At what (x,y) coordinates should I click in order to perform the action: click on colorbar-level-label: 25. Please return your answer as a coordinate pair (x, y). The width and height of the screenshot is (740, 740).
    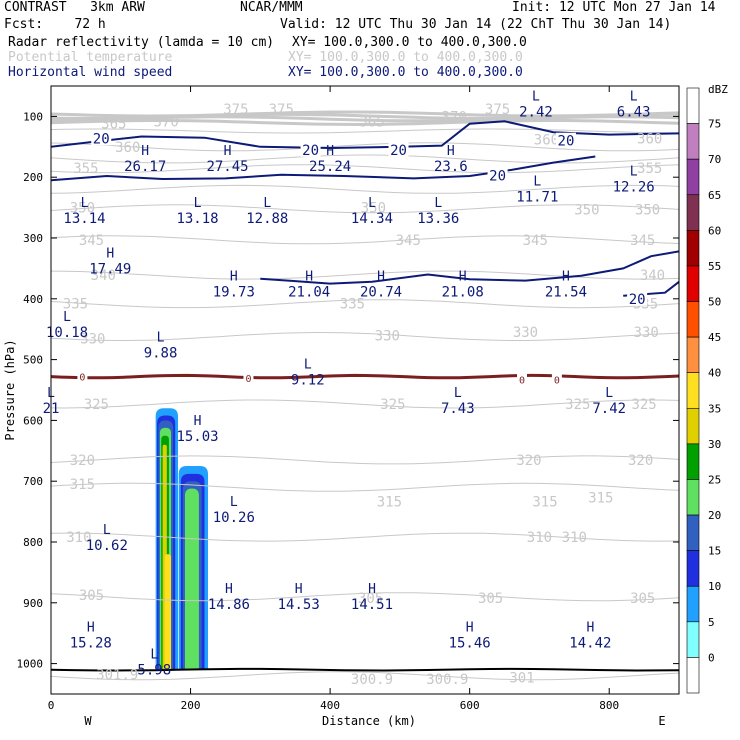
    Looking at the image, I should click on (714, 479).